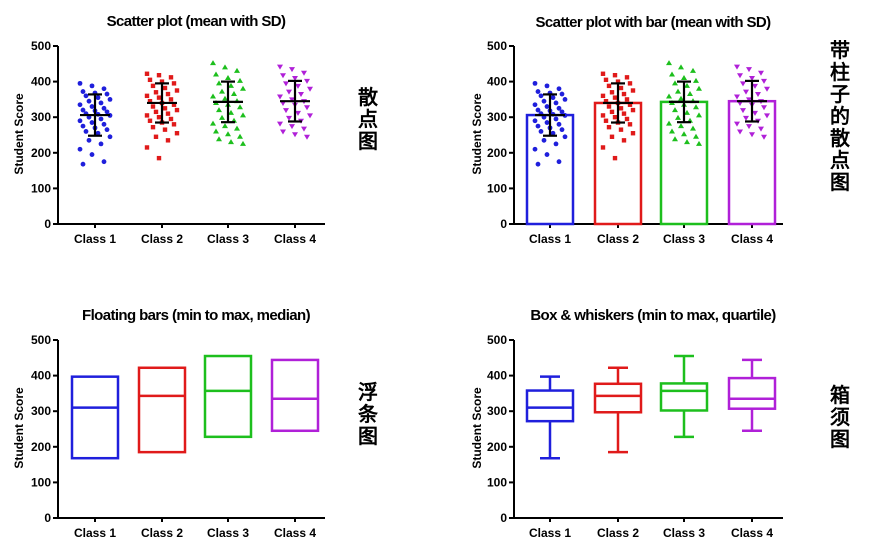 This screenshot has width=871, height=555. What do you see at coordinates (684, 397) in the screenshot?
I see `box` at bounding box center [684, 397].